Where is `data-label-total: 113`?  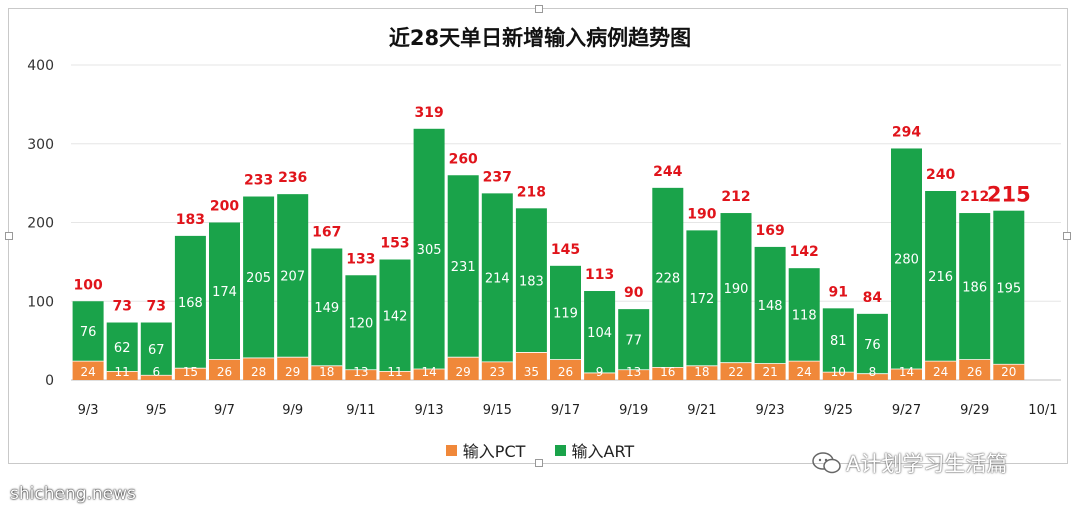
data-label-total: 113 is located at coordinates (599, 275).